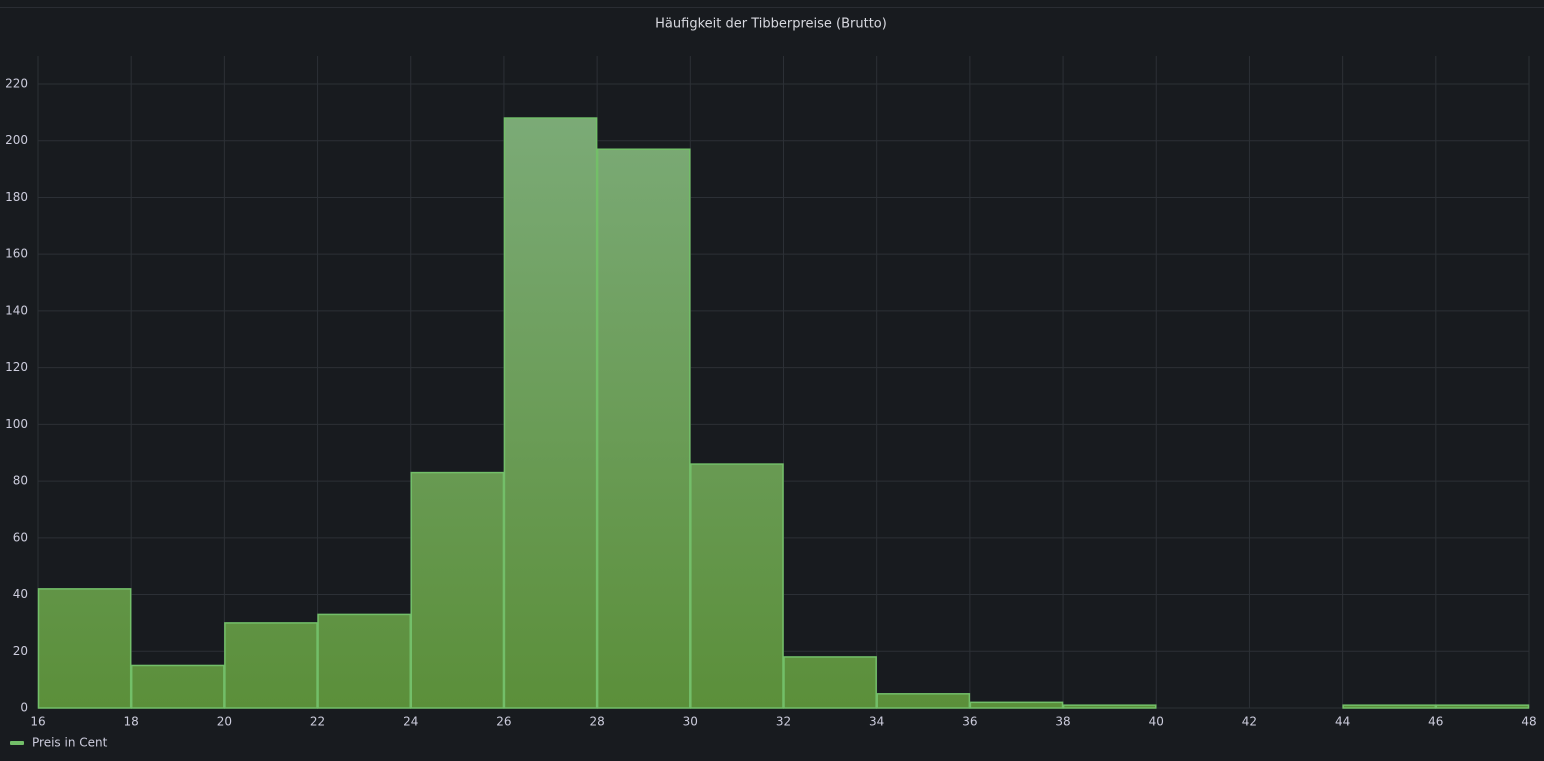 This screenshot has width=1544, height=761. Describe the element at coordinates (783, 722) in the screenshot. I see `x-tick-label: 32` at that location.